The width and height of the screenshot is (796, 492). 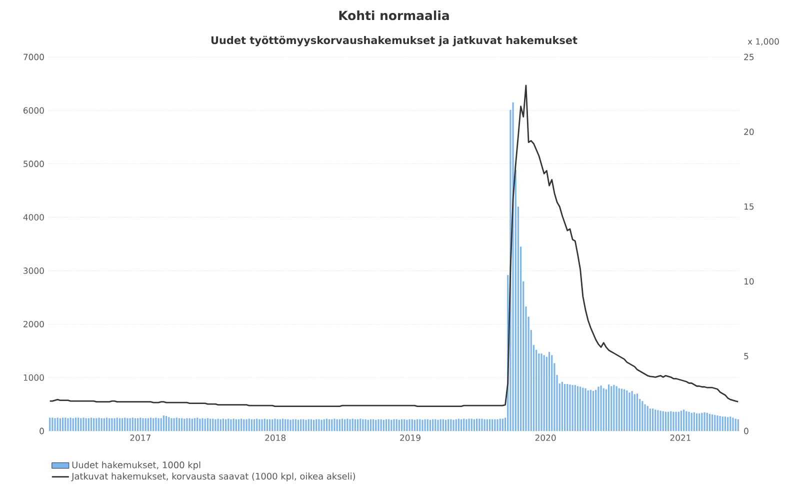 What do you see at coordinates (749, 206) in the screenshot?
I see `y2-tick-label: 15` at bounding box center [749, 206].